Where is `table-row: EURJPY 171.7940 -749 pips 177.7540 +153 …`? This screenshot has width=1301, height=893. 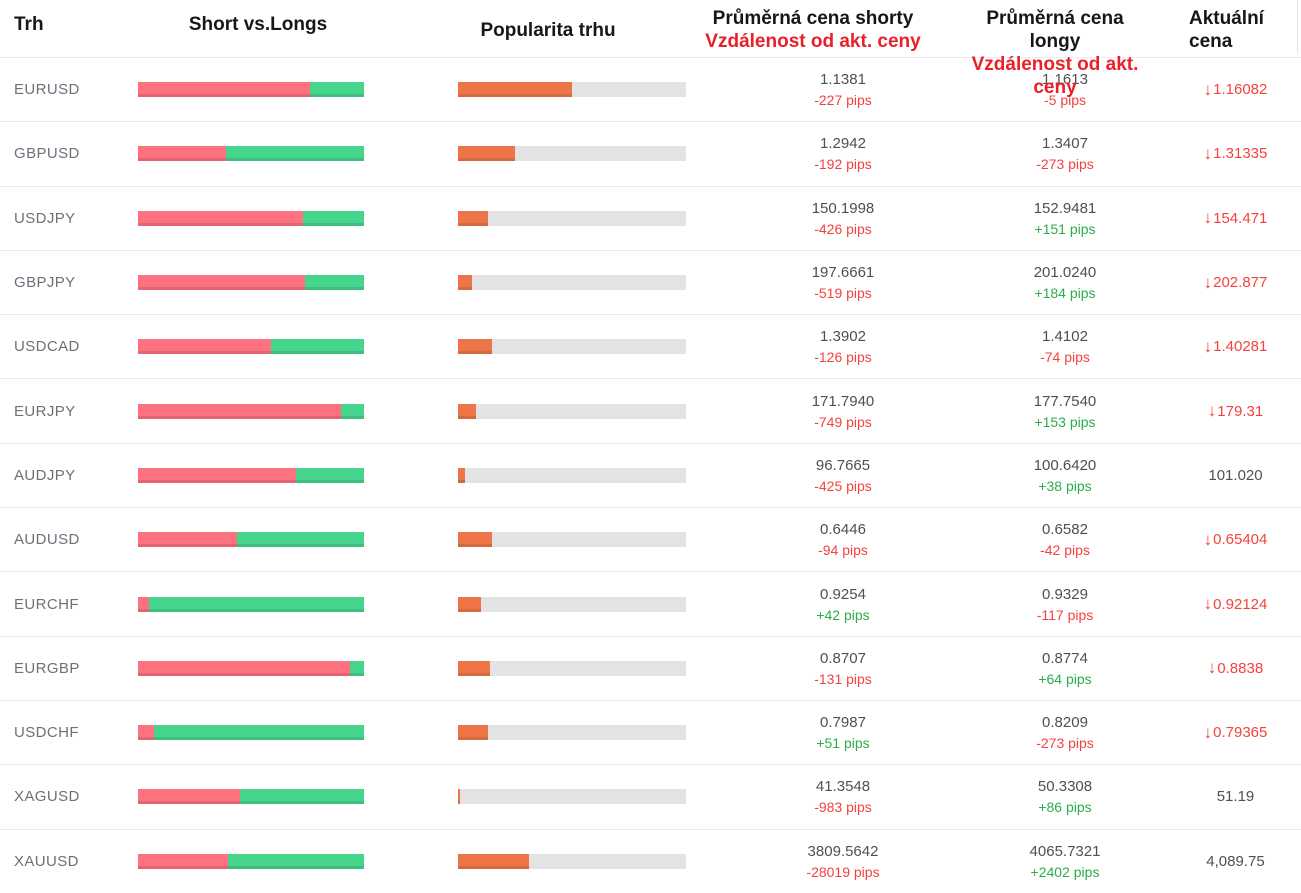 table-row: EURJPY 171.7940 -749 pips 177.7540 +153 … is located at coordinates (650, 410).